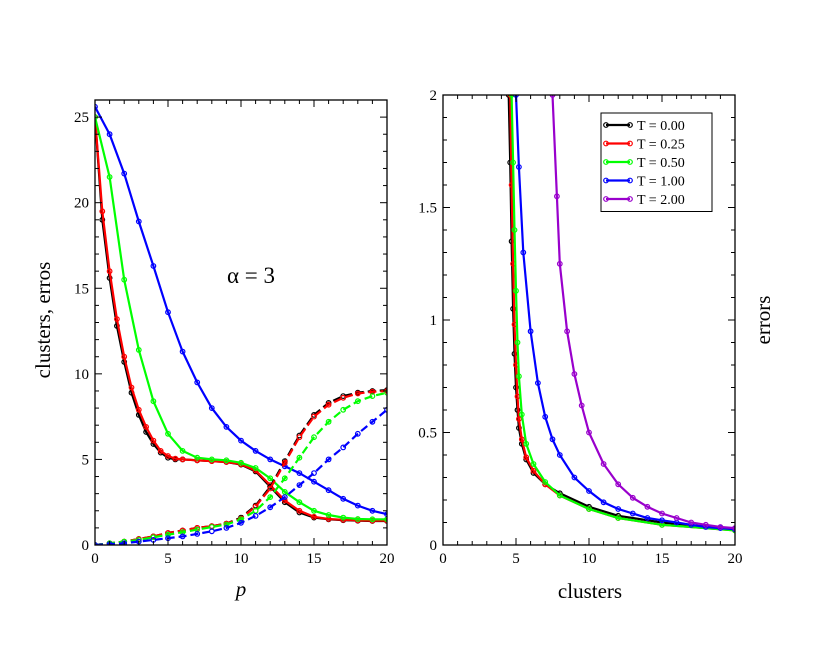  Describe the element at coordinates (86, 546) in the screenshot. I see `left-y-tick-label: 0` at that location.